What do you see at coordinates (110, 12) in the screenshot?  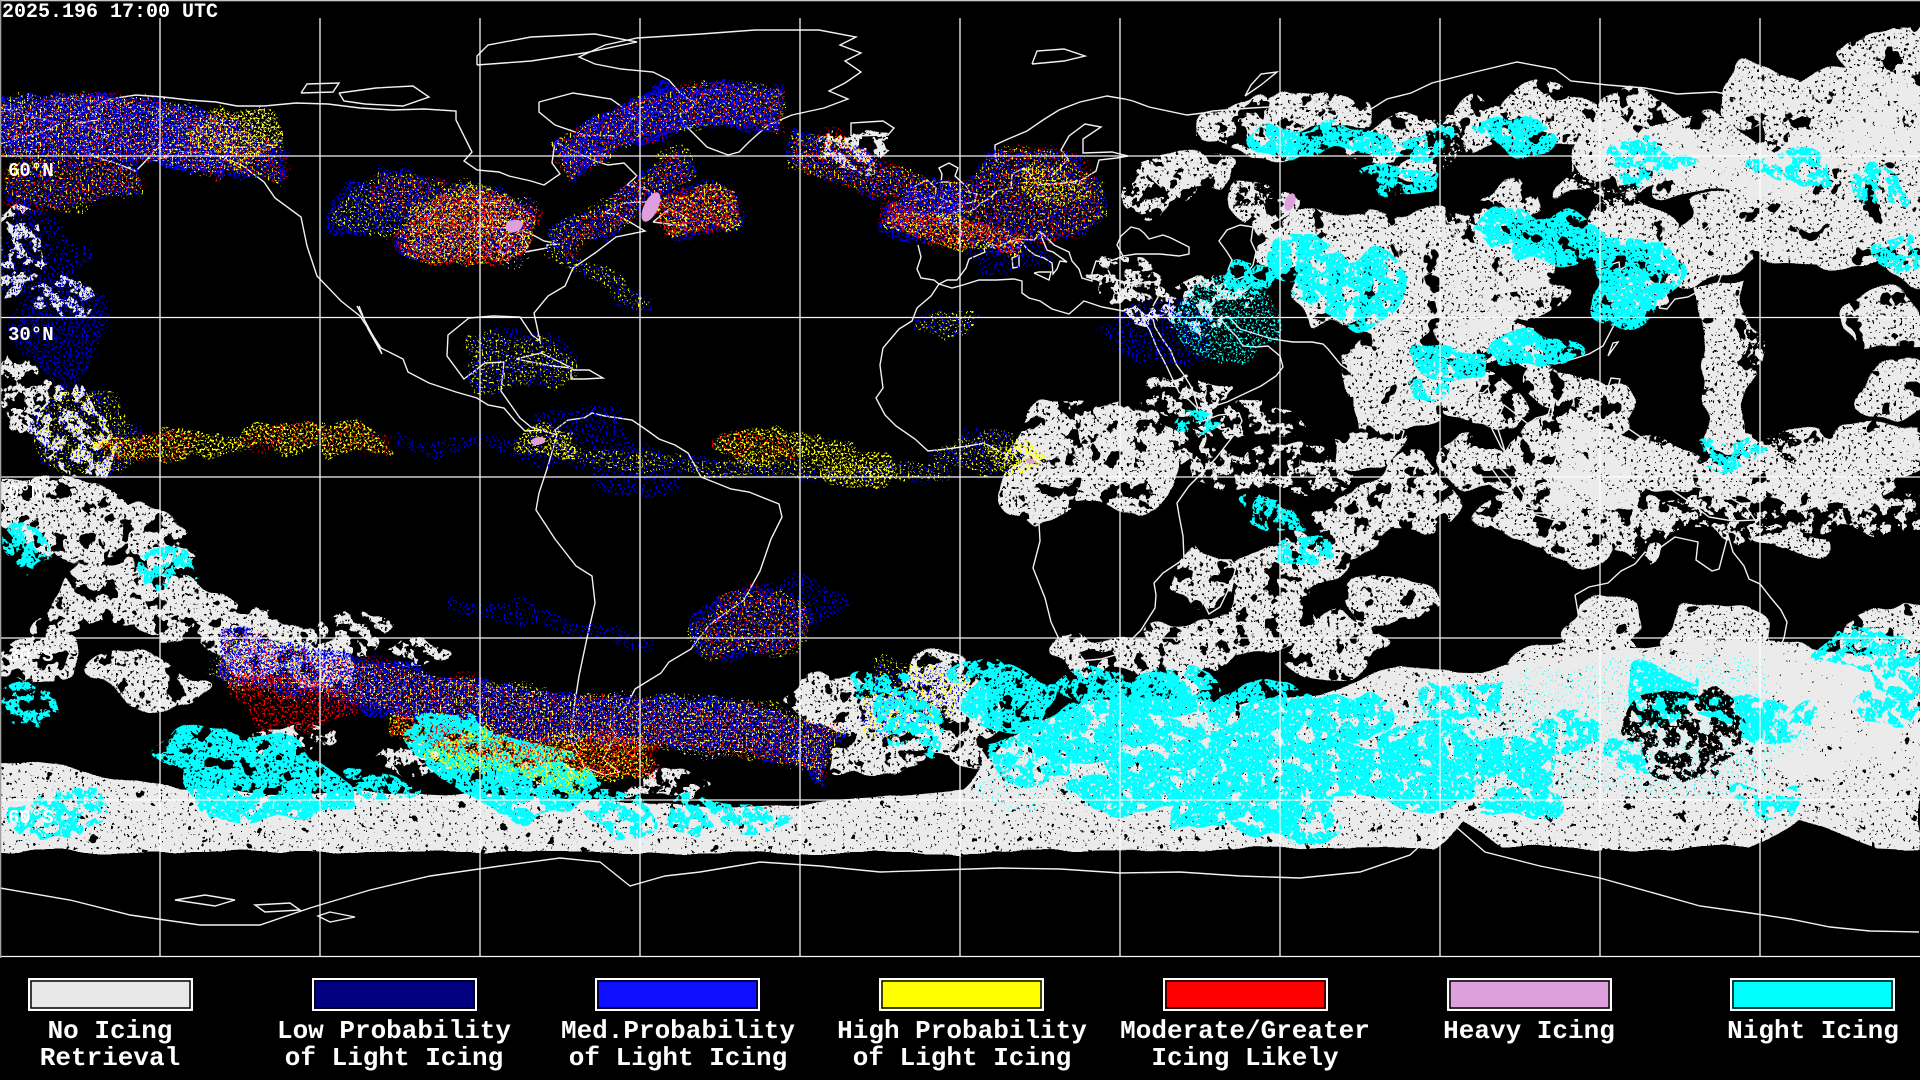 I see `svg-text: 2025.196 17:00 UTC` at bounding box center [110, 12].